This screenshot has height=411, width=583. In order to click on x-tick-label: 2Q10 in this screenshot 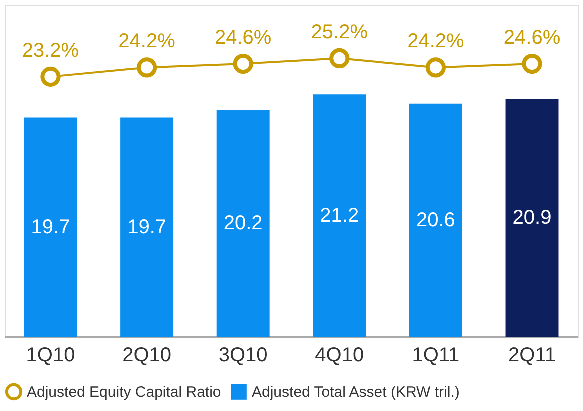, I will do `click(147, 355)`.